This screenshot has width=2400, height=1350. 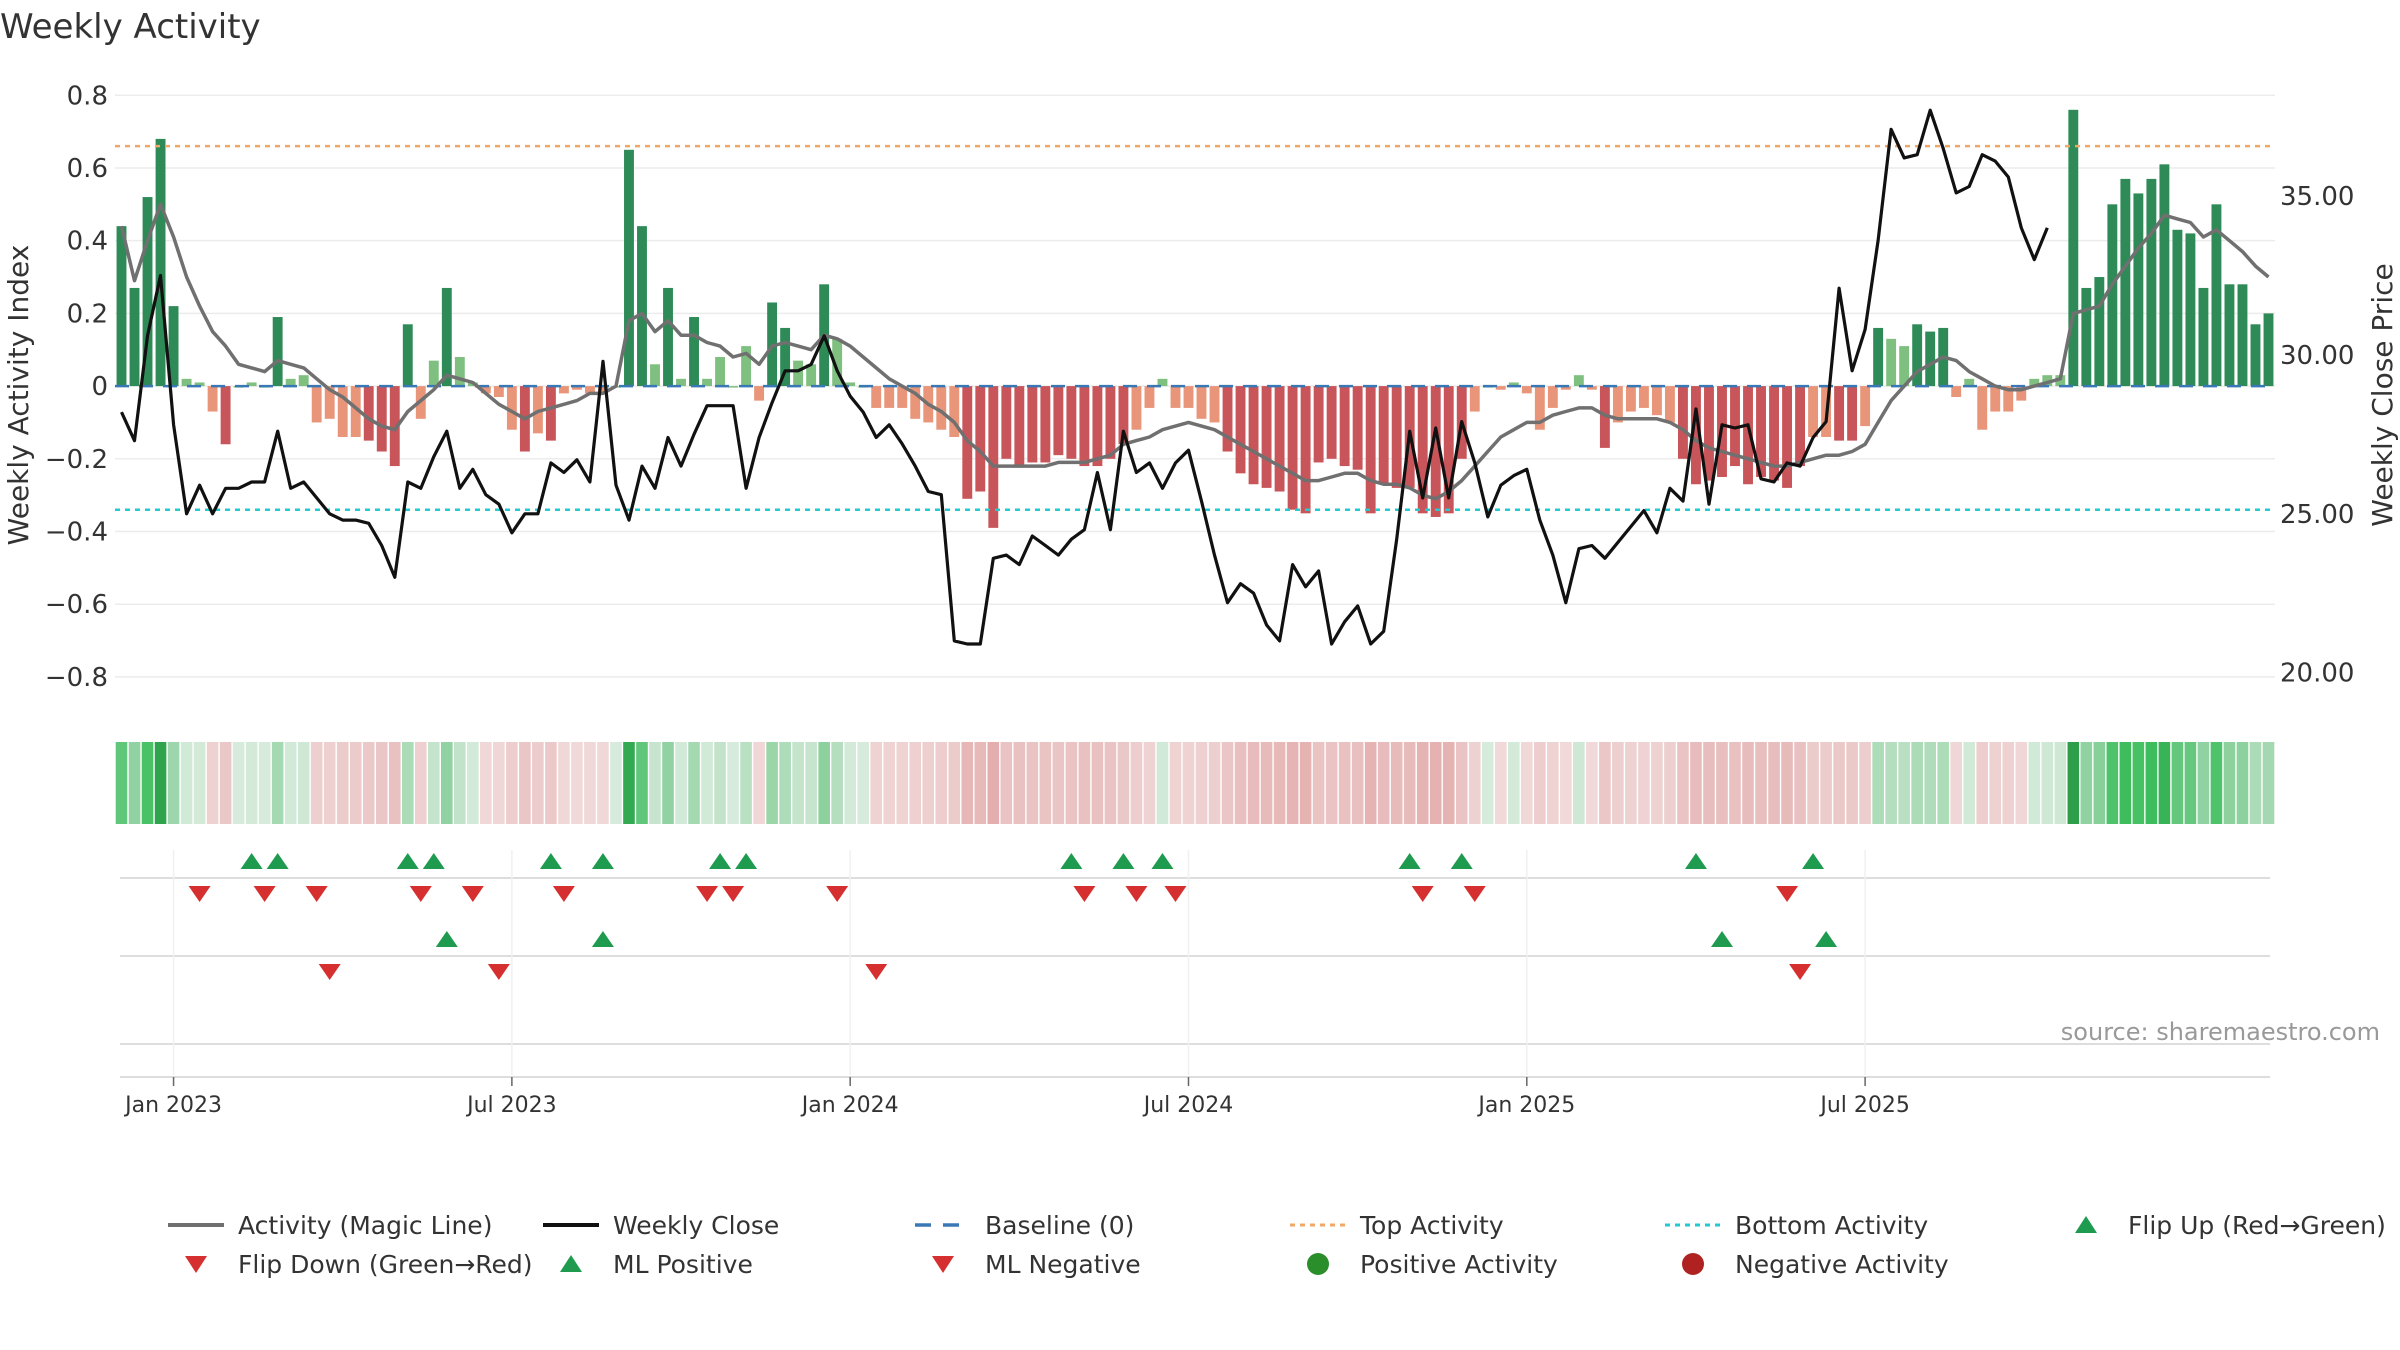 I want to click on y-right-ticks: 35.00 30.00 25.00 20.00, so click(x=2317, y=435).